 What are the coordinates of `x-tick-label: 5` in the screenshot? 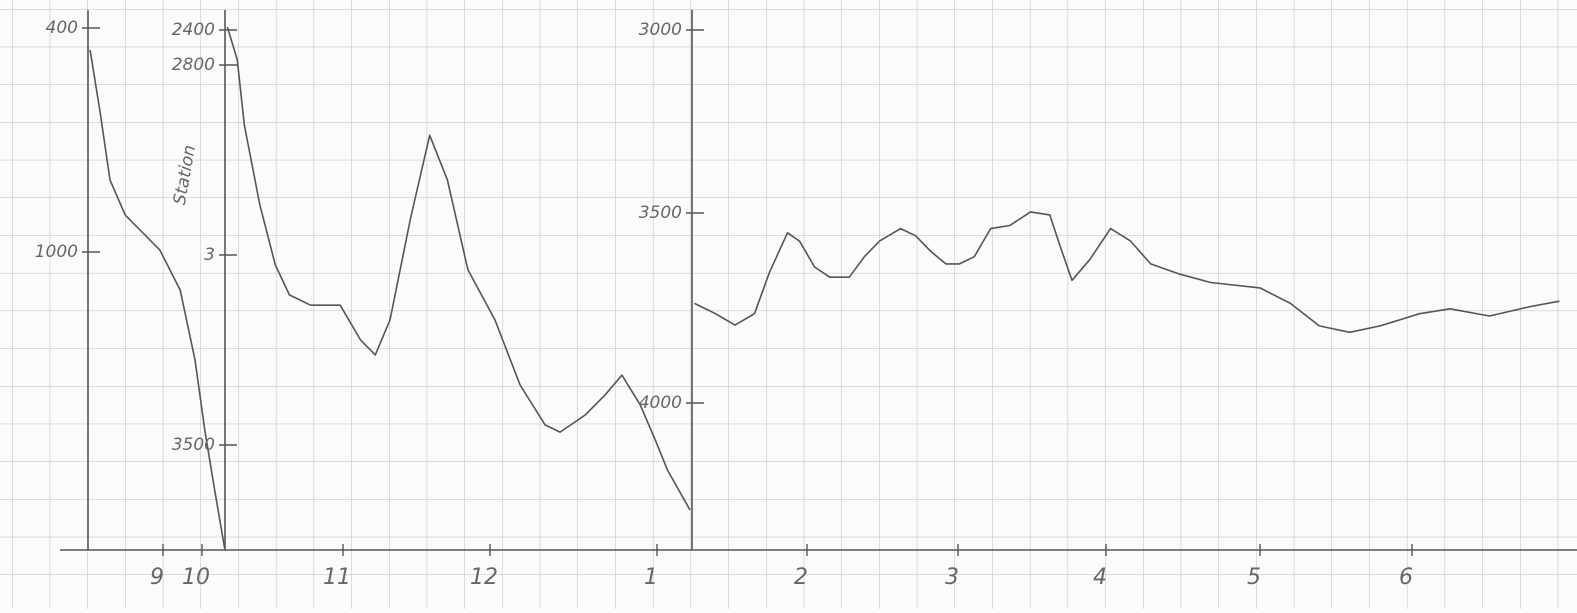 It's located at (1254, 577).